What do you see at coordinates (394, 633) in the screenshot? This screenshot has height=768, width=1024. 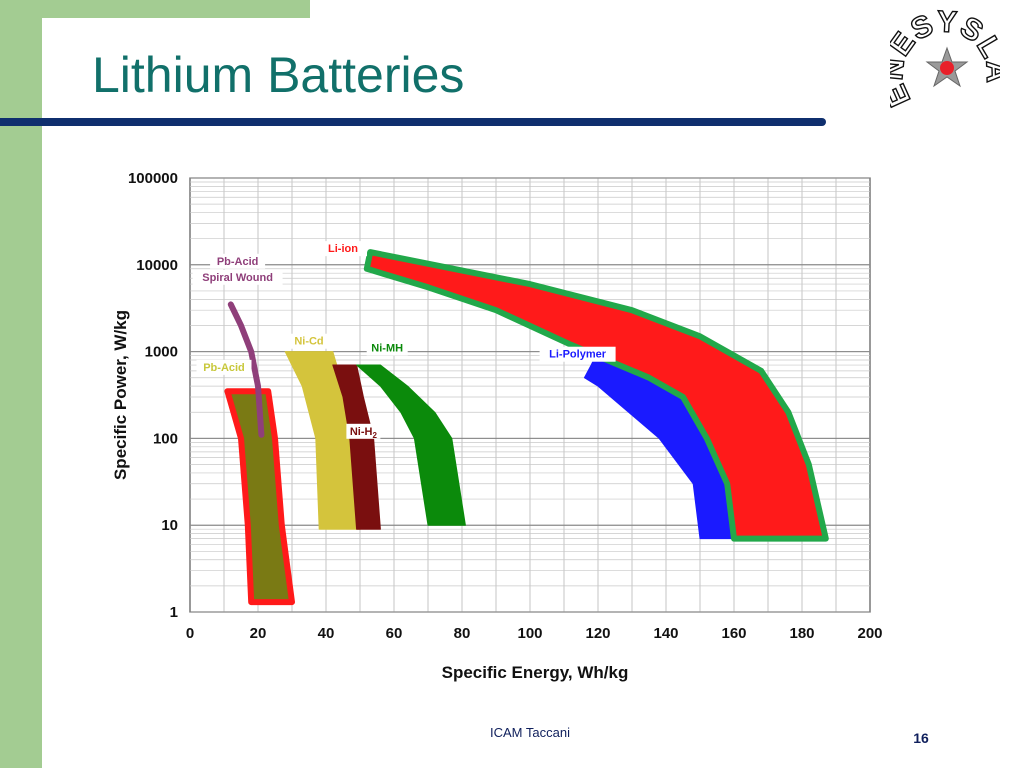 I see `x-tick-label: 60` at bounding box center [394, 633].